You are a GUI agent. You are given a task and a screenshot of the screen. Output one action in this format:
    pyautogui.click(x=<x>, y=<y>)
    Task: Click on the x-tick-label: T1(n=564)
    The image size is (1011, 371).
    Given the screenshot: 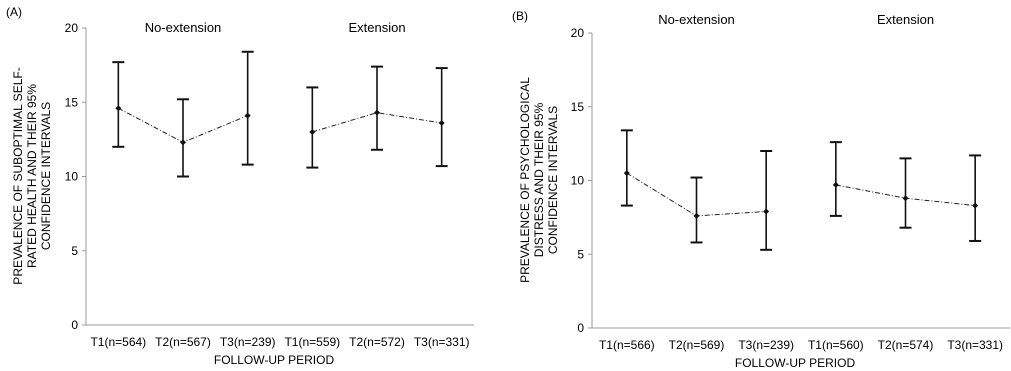 What is the action you would take?
    pyautogui.click(x=118, y=342)
    